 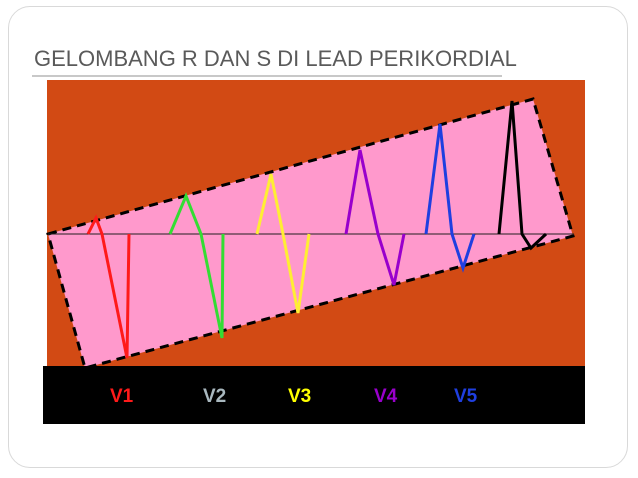 What do you see at coordinates (267, 76) in the screenshot?
I see `title-underline` at bounding box center [267, 76].